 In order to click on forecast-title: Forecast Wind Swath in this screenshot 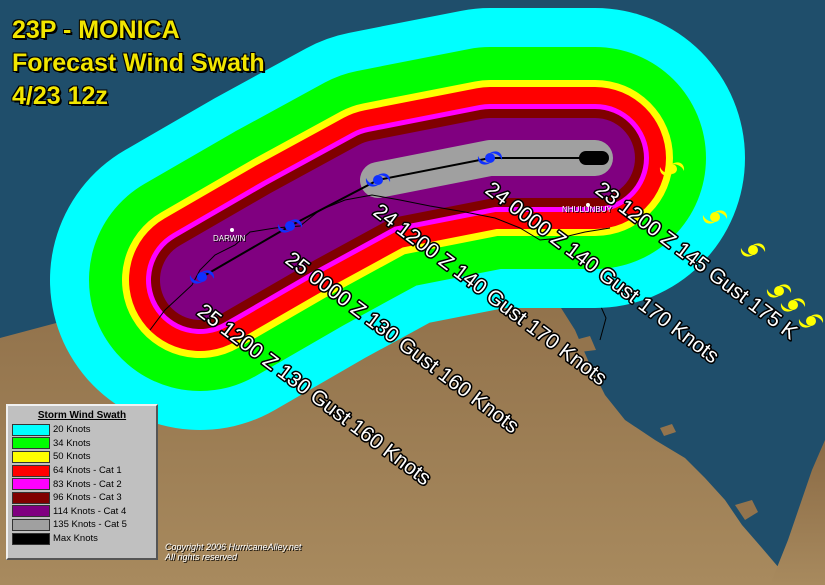, I will do `click(138, 63)`.